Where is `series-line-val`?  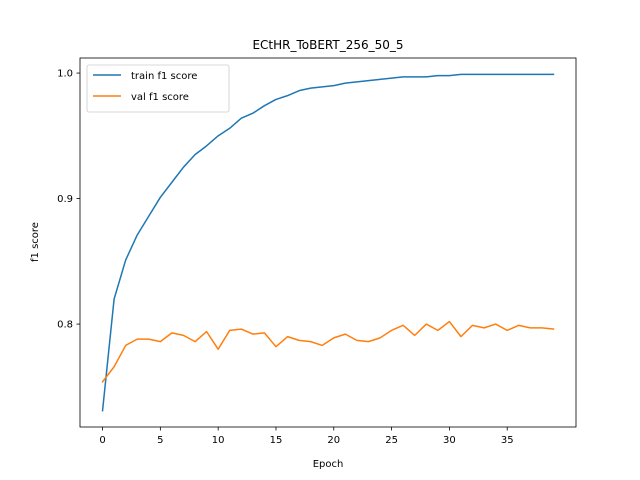
series-line-val is located at coordinates (328, 351).